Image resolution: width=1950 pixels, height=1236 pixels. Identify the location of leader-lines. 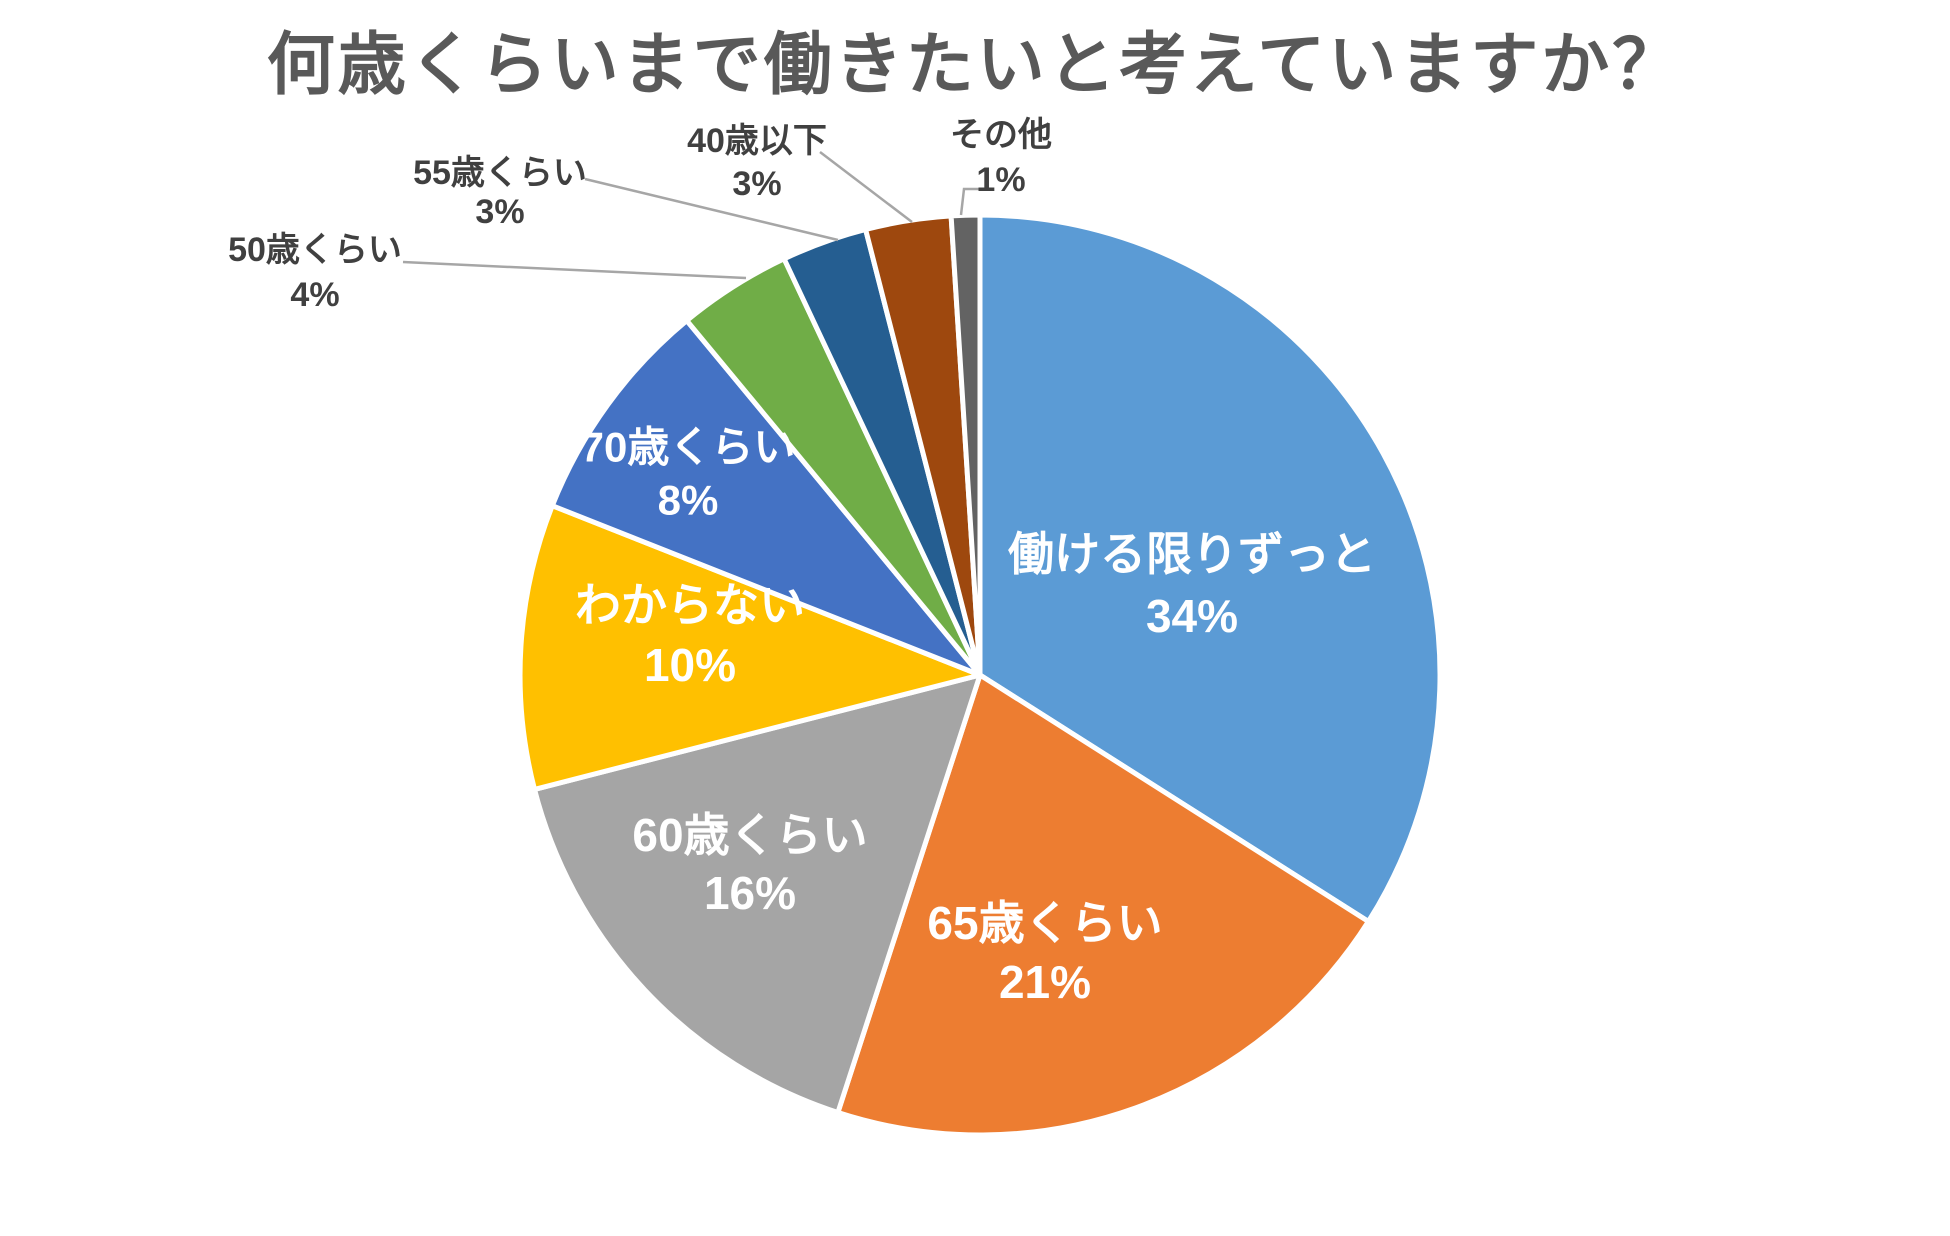
(697, 215).